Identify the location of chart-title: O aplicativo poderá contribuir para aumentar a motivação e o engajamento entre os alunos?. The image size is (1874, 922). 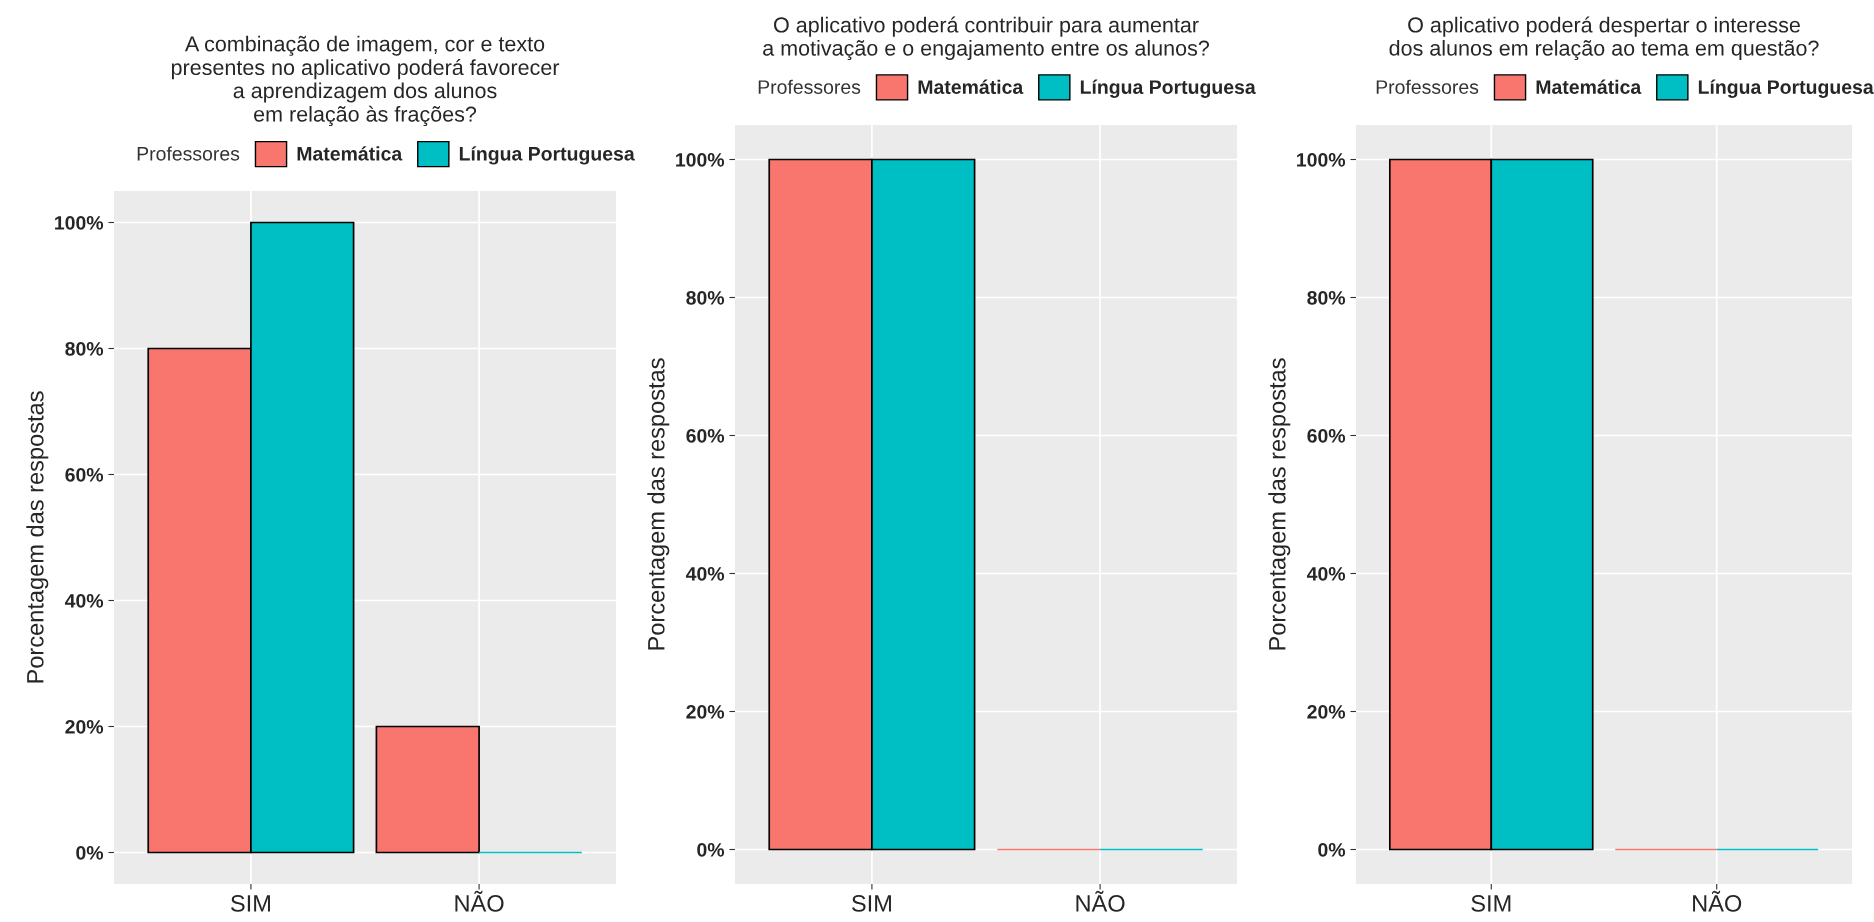
(986, 38).